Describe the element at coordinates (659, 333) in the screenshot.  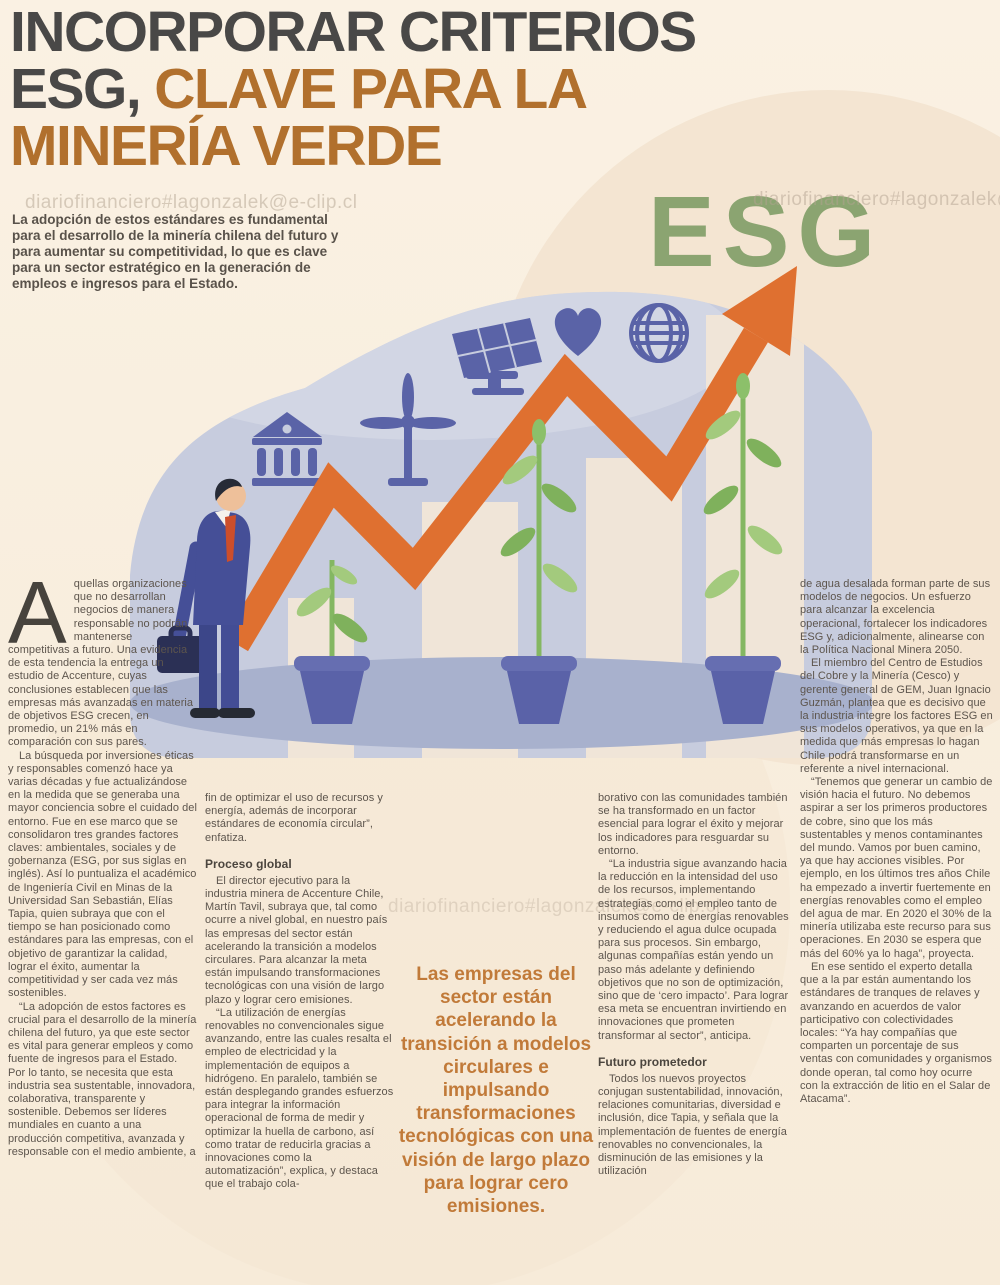
I see `globe-icon` at that location.